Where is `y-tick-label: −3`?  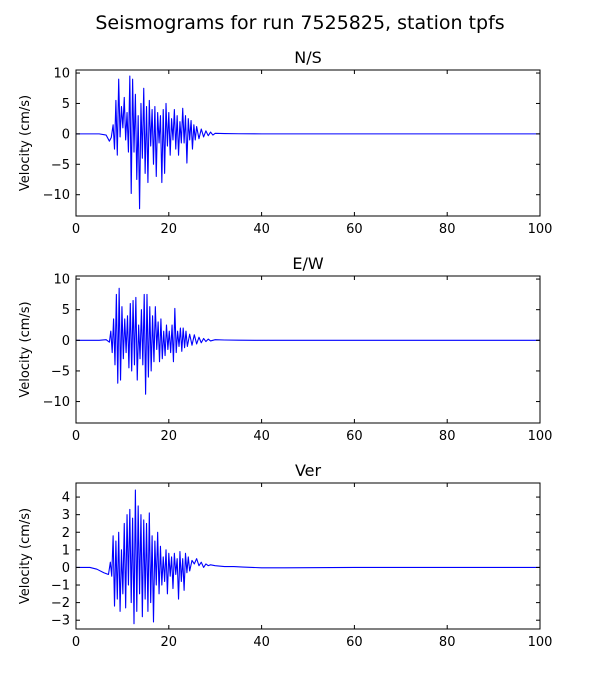
y-tick-label: −3 is located at coordinates (60, 621).